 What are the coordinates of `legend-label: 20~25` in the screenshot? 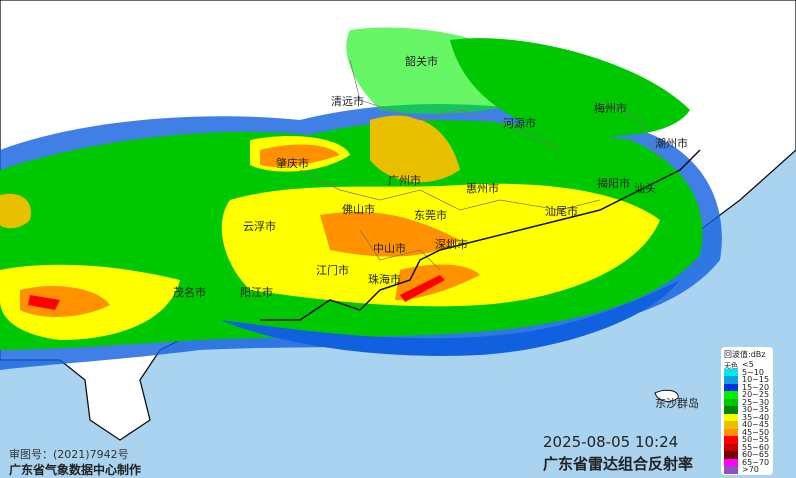 It's located at (756, 395).